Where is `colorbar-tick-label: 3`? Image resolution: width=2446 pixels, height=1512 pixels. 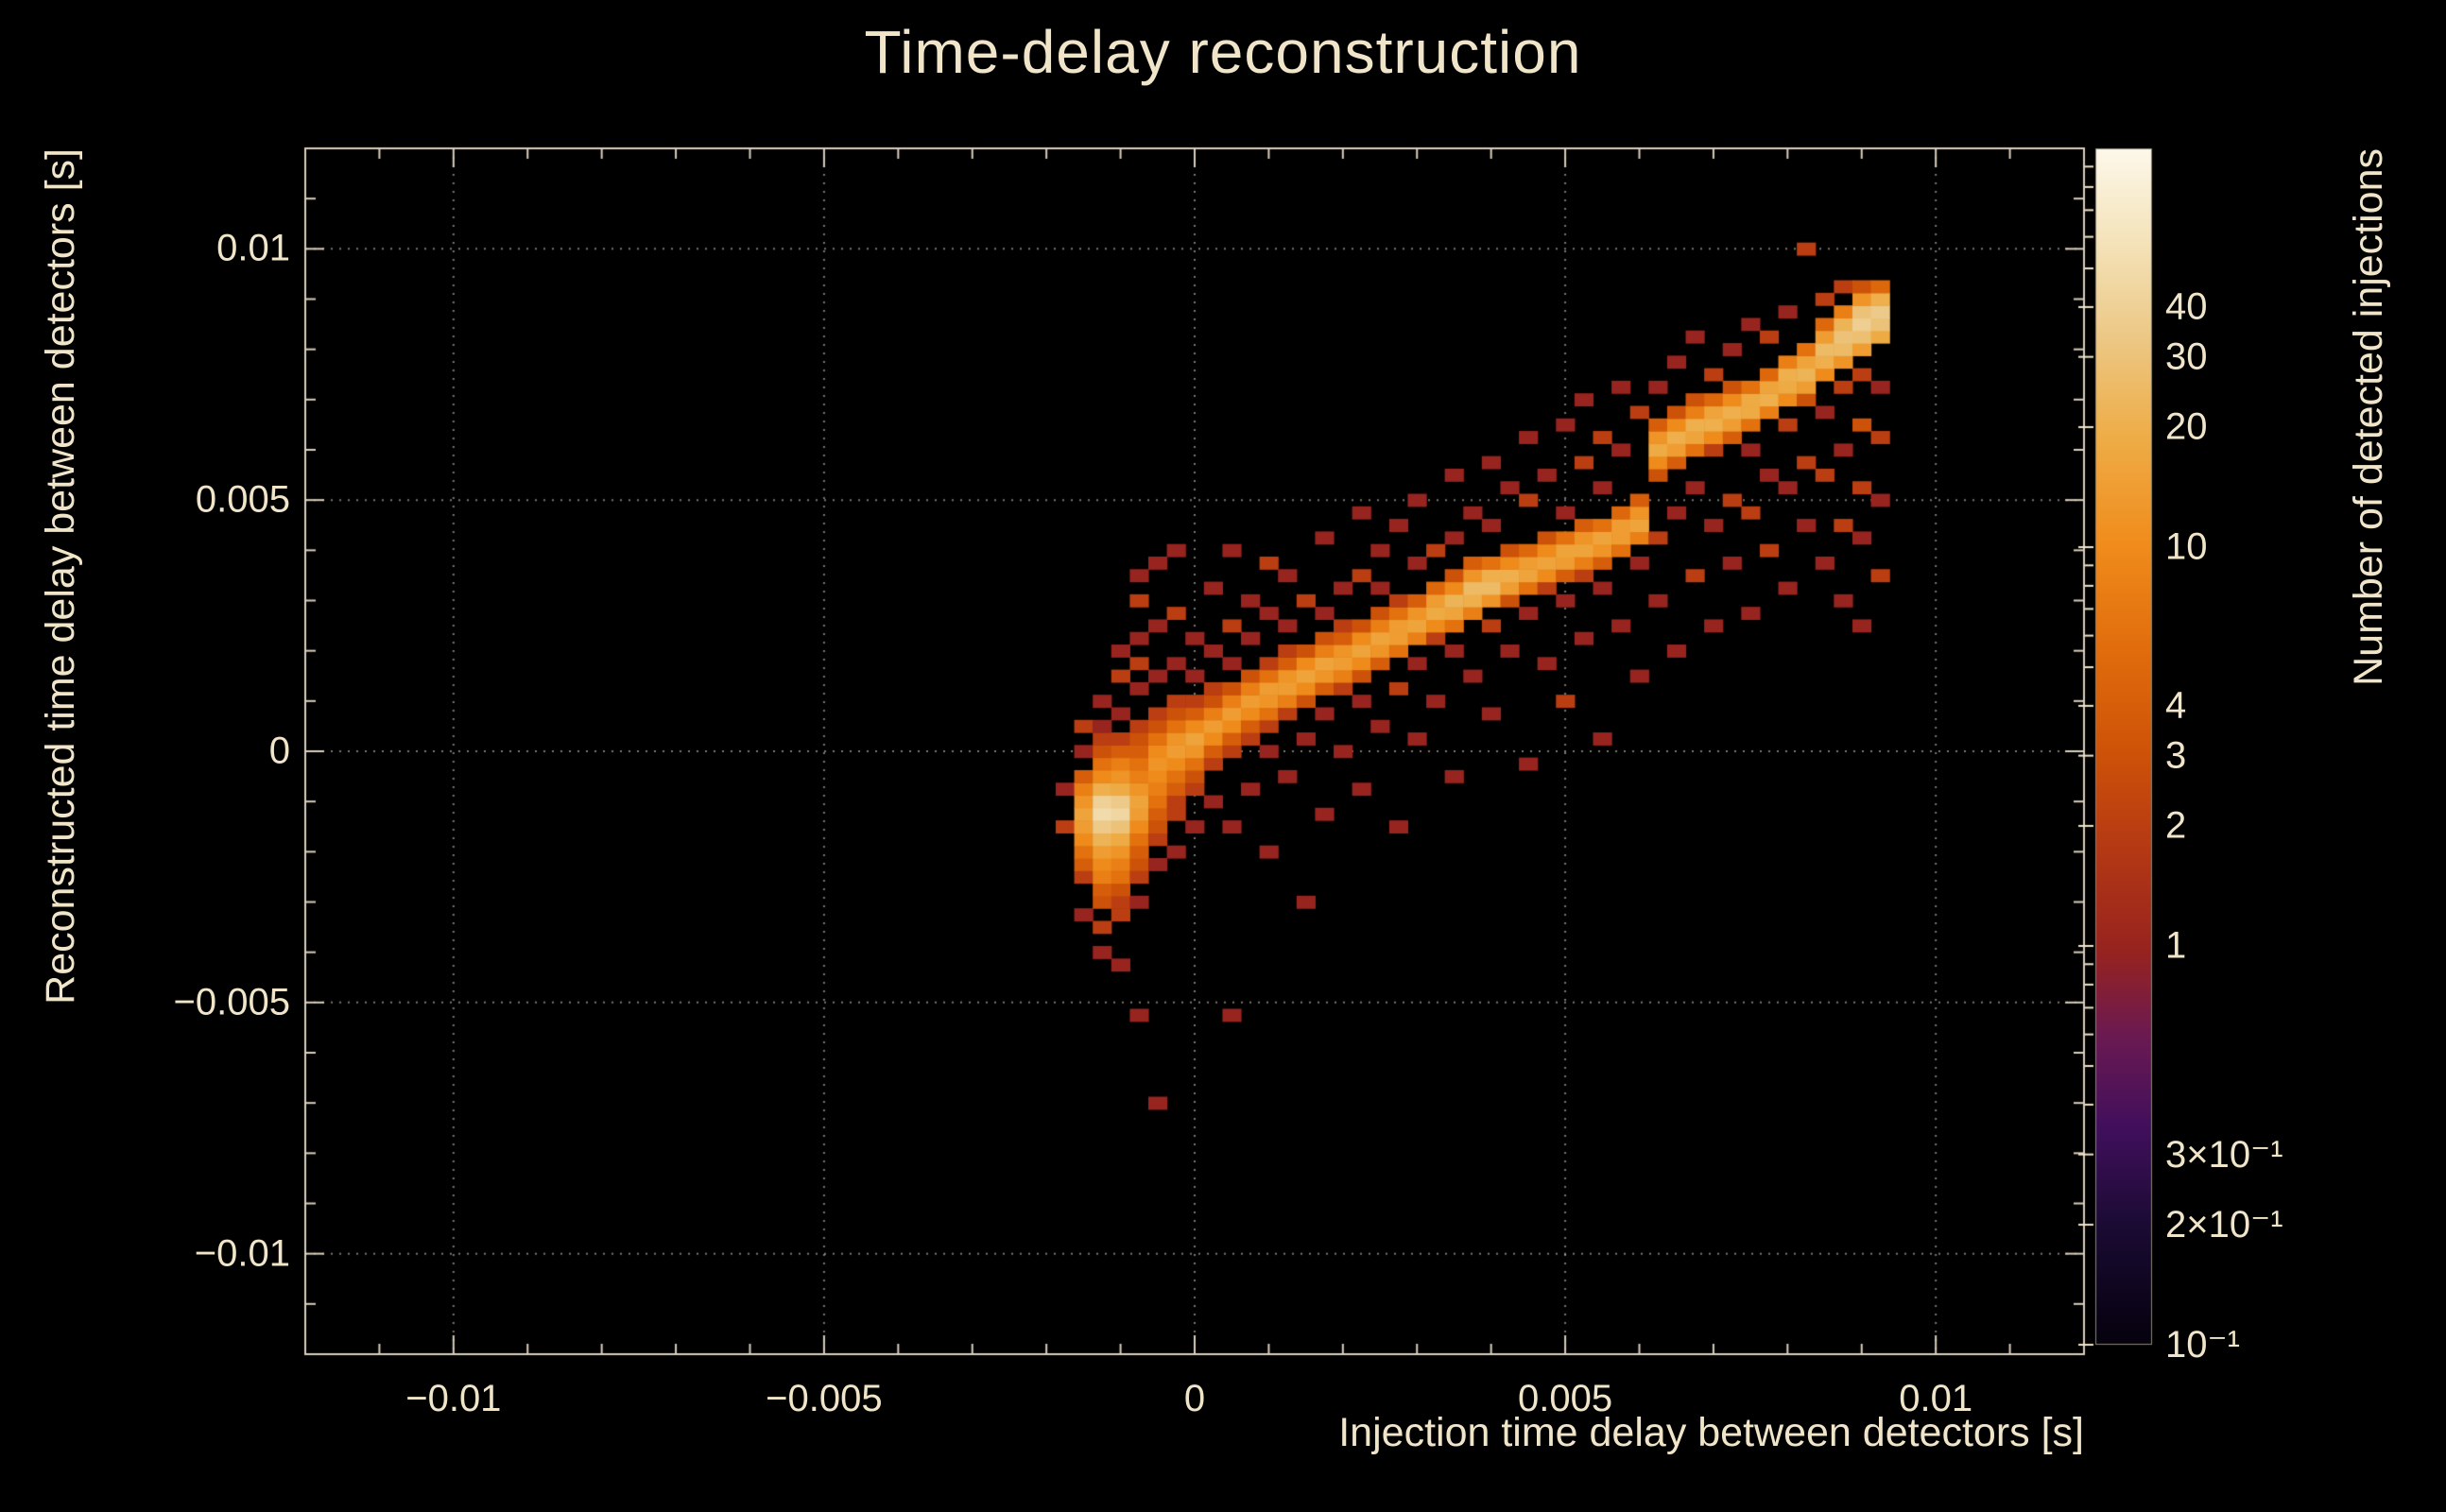 colorbar-tick-label: 3 is located at coordinates (2176, 755).